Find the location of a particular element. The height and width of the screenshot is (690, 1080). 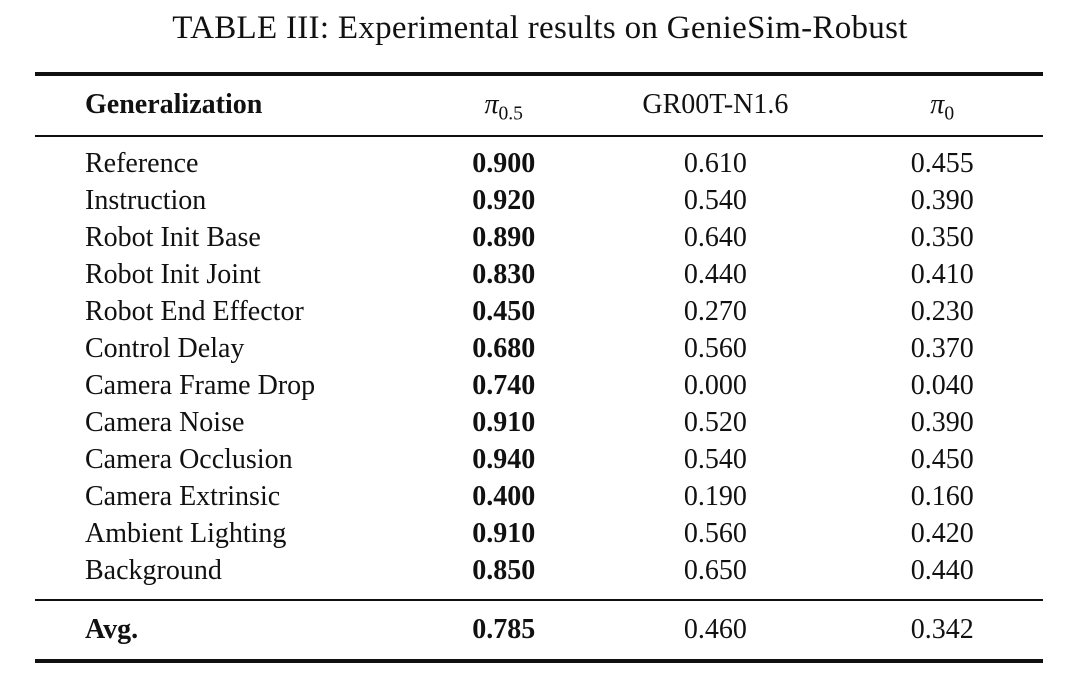

cell-groot: 0.270 is located at coordinates (715, 311).